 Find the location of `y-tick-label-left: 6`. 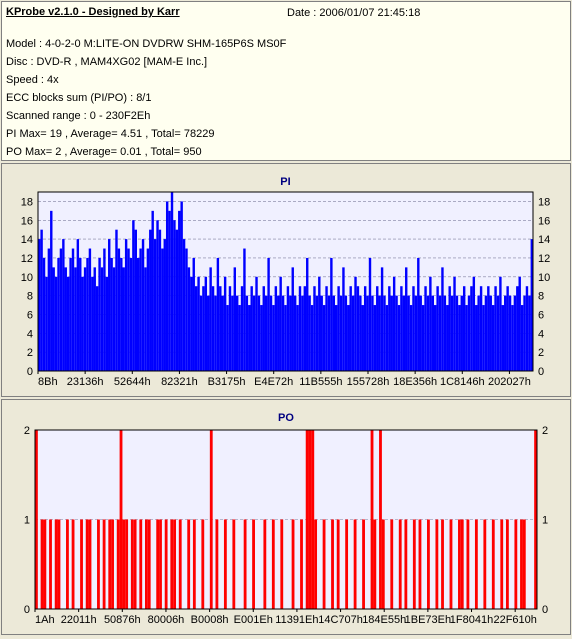

y-tick-label-left: 6 is located at coordinates (30, 315).